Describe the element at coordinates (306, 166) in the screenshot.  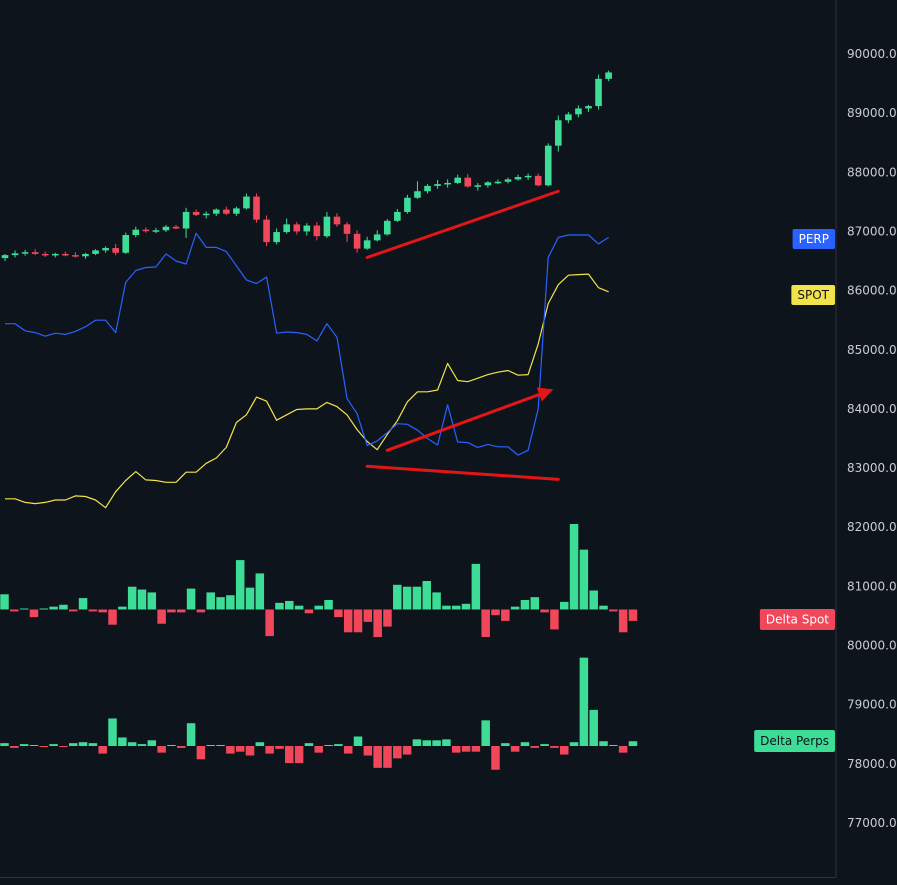
I see `price-candles` at that location.